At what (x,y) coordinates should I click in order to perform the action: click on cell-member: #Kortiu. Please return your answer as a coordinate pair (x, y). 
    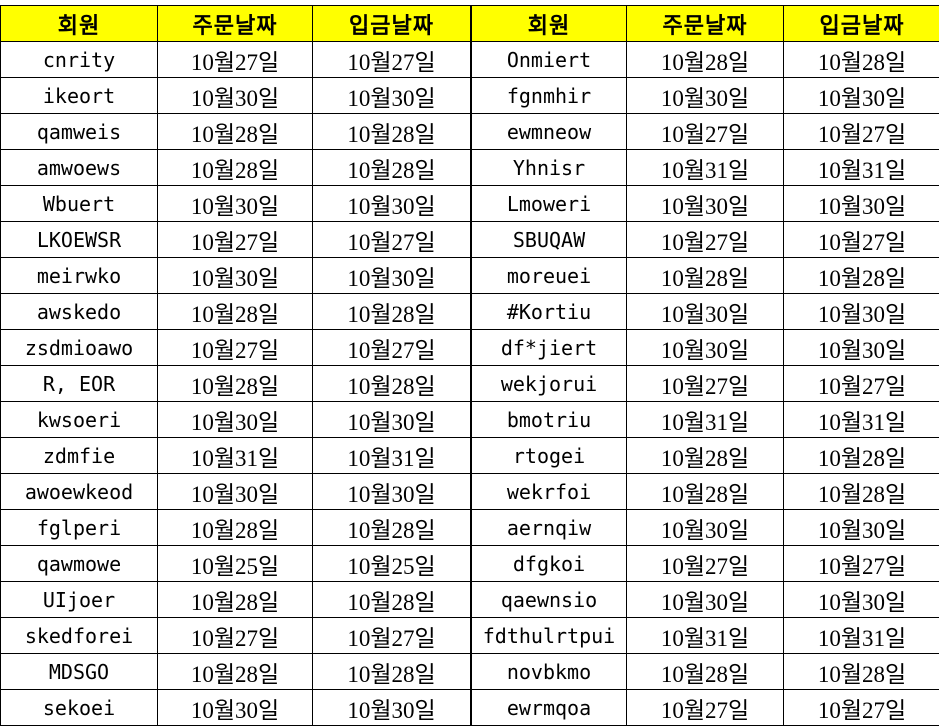
    Looking at the image, I should click on (549, 312).